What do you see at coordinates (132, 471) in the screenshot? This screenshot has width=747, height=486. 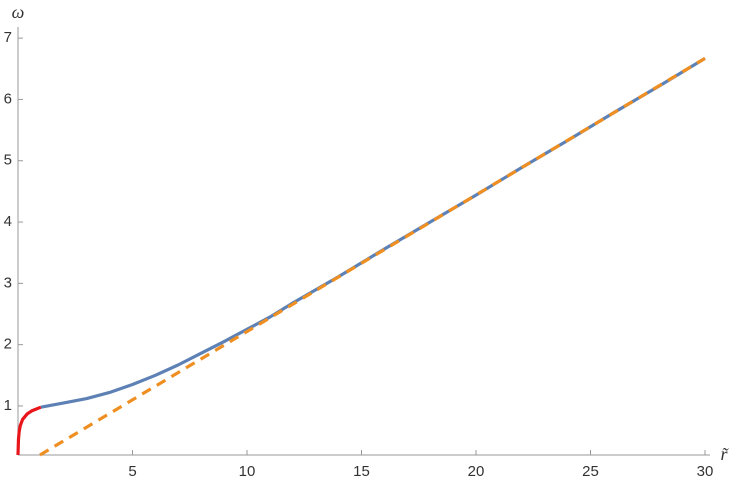 I see `x-tick-label: 5` at bounding box center [132, 471].